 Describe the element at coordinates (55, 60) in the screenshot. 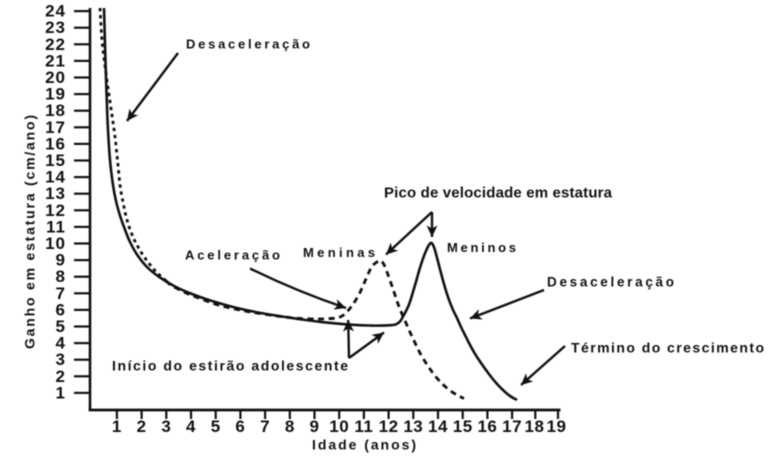

I see `svg-text: 21` at that location.